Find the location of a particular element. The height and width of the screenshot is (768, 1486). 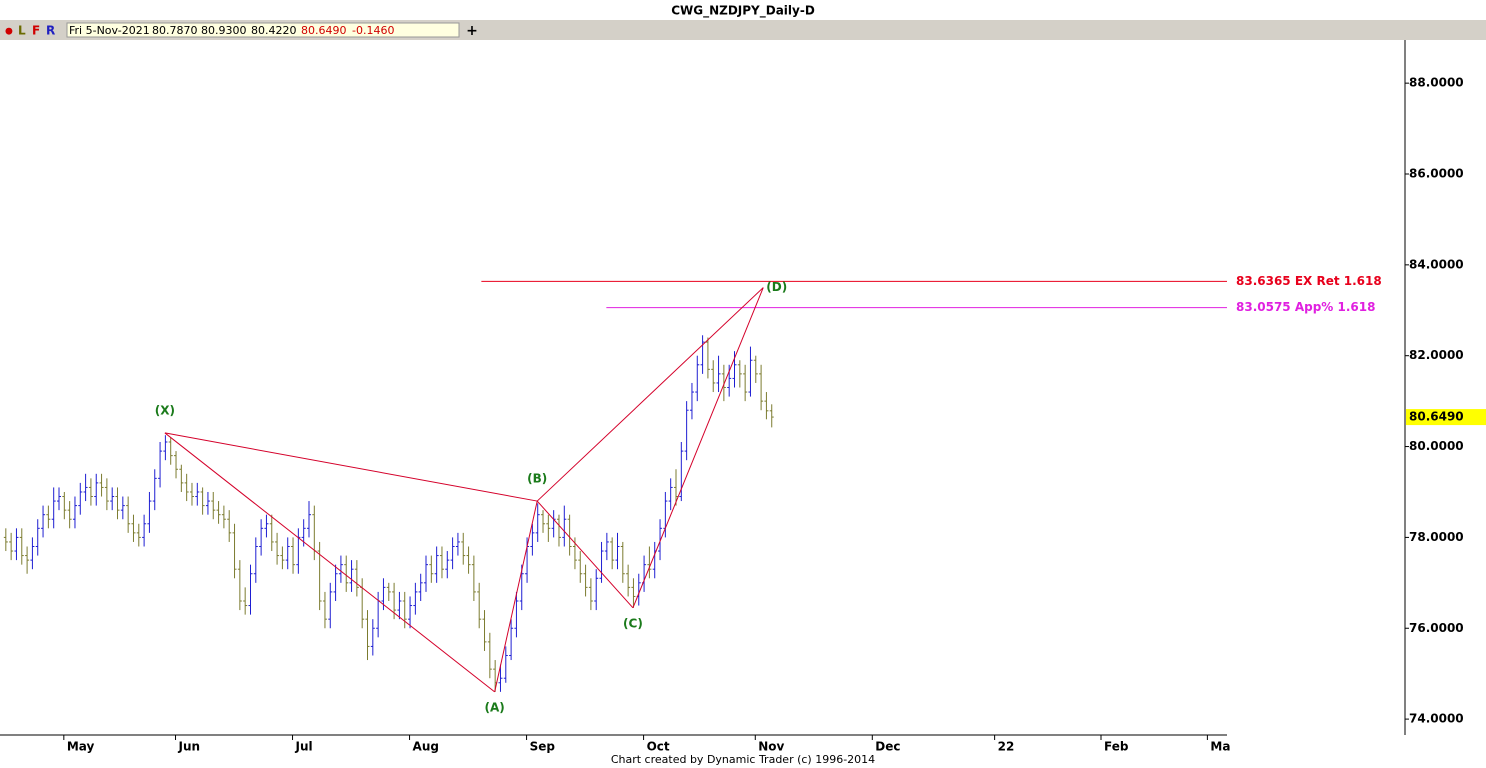

pattern-label: (A) is located at coordinates (495, 707).